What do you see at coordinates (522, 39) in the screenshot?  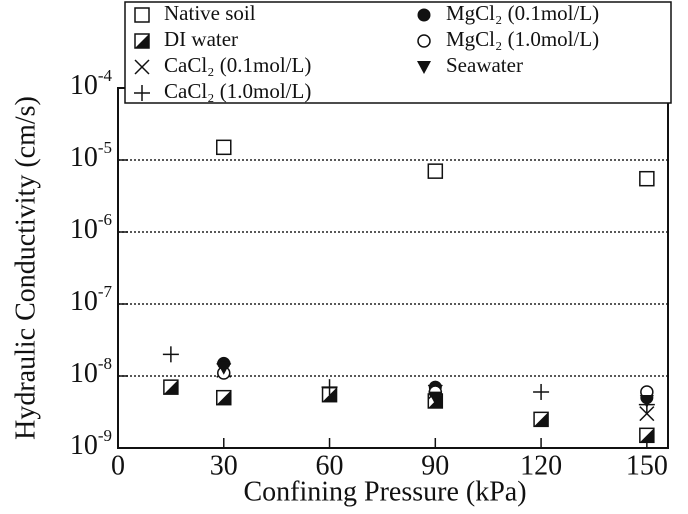 I see `legend-label: MgCl₂ (1.0mol/L)` at bounding box center [522, 39].